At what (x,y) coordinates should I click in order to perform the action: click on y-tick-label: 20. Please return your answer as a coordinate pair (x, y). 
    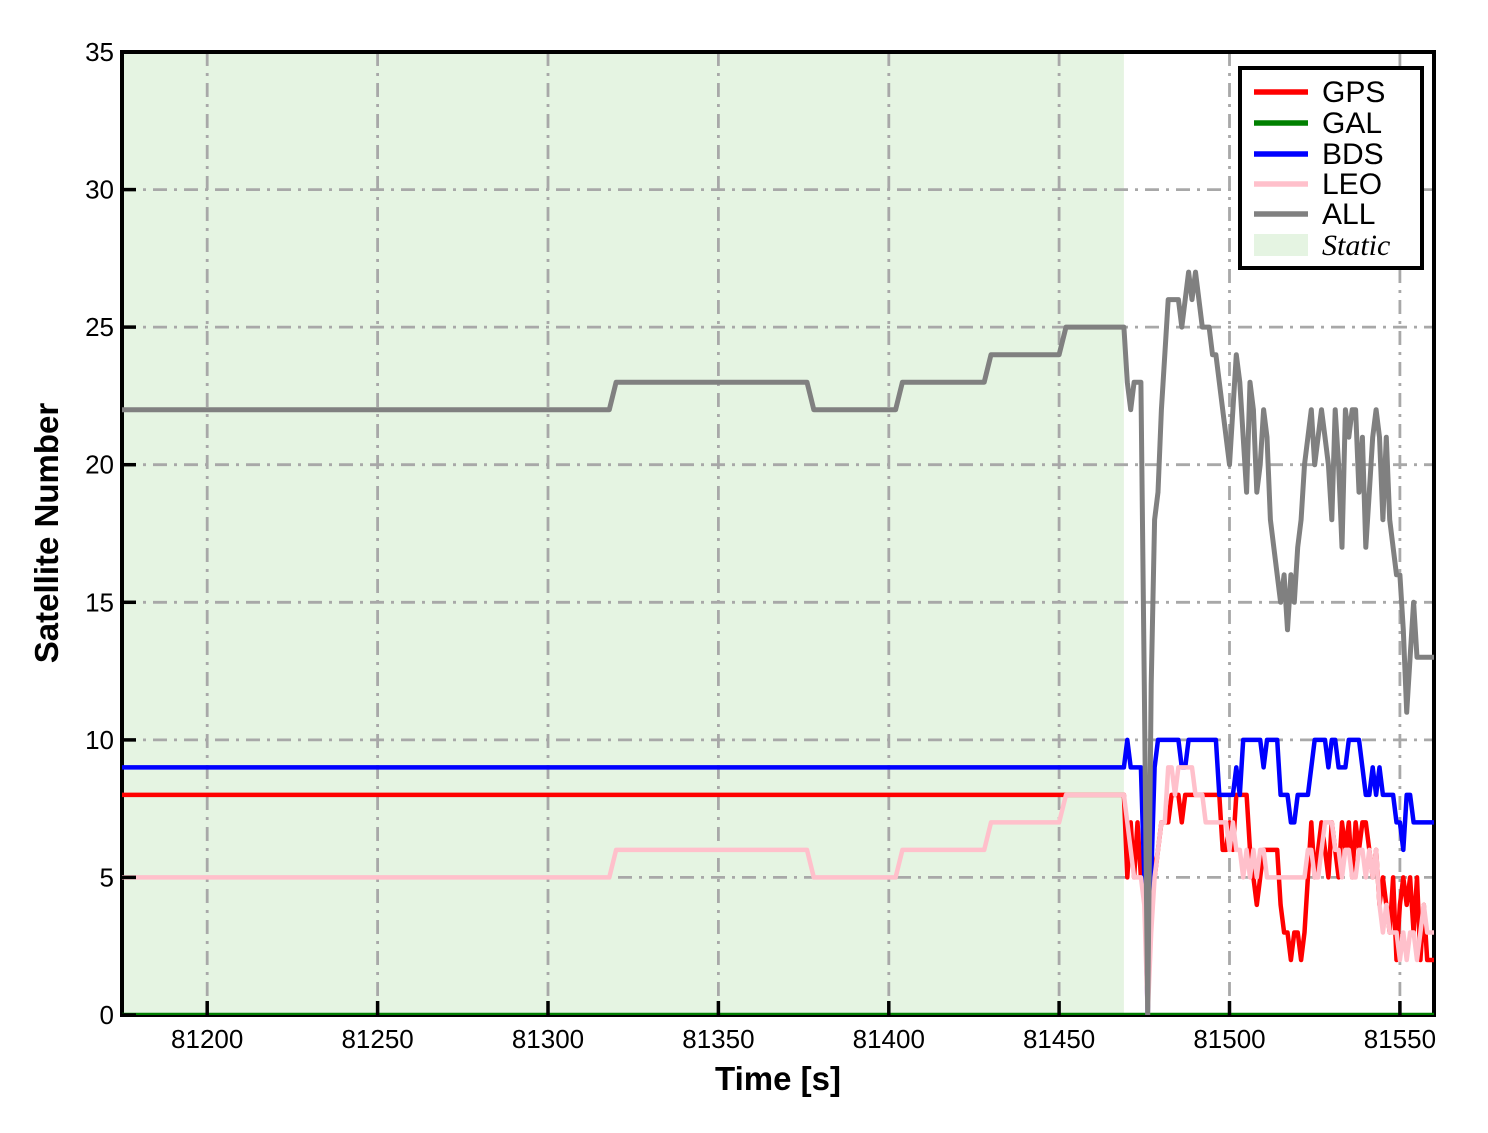
    Looking at the image, I should click on (99, 465).